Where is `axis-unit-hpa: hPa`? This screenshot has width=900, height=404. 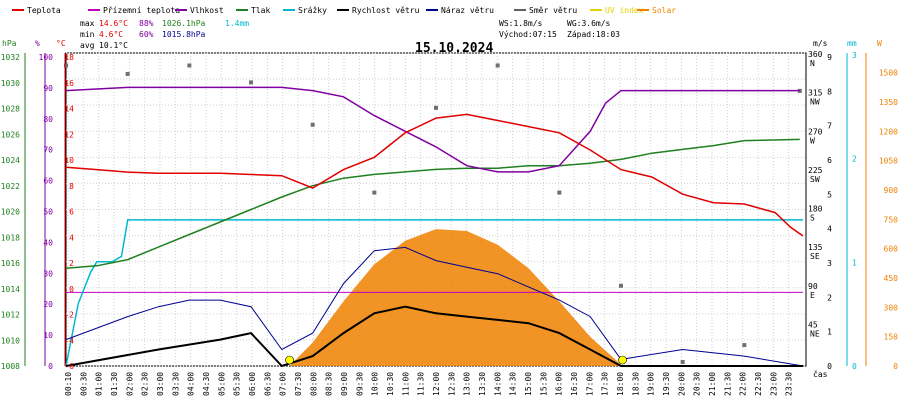
axis-unit-hpa: hPa is located at coordinates (9, 43).